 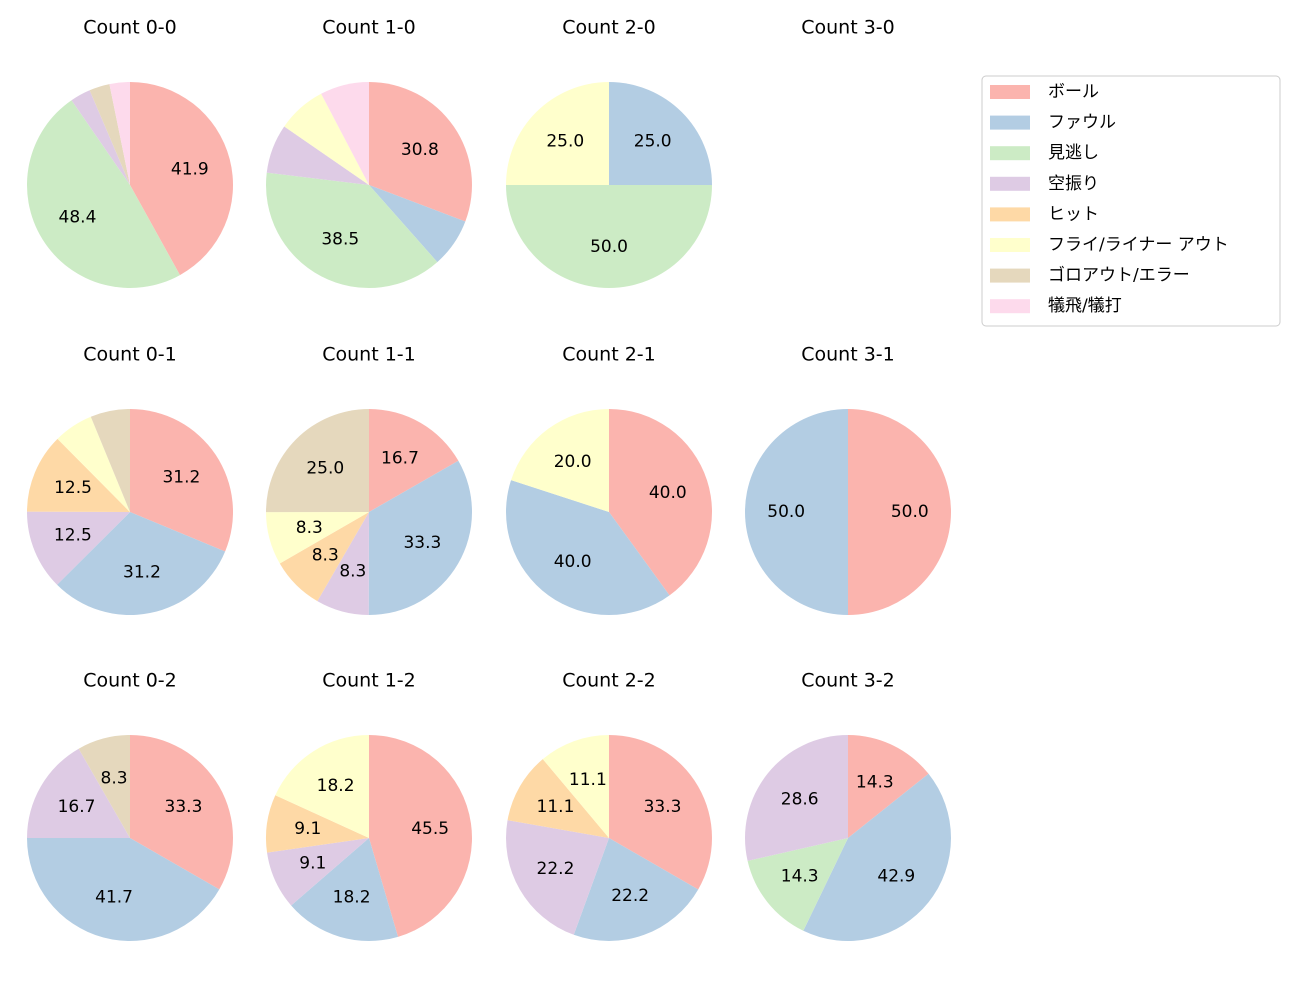 I want to click on slice-label: 45.5, so click(x=430, y=829).